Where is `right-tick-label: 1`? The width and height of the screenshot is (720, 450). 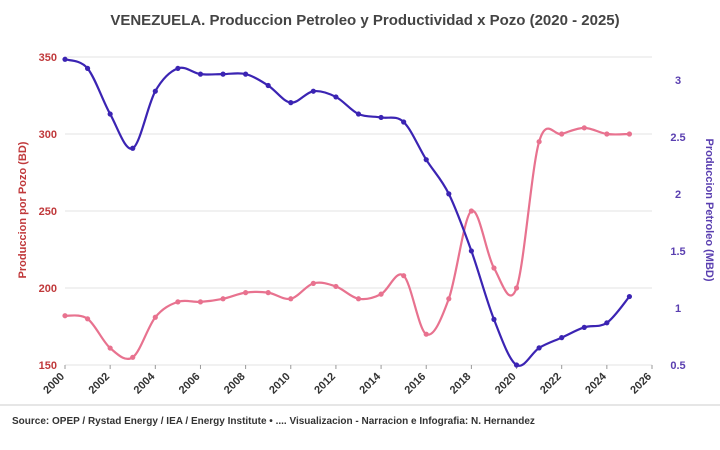 right-tick-label: 1 is located at coordinates (678, 309).